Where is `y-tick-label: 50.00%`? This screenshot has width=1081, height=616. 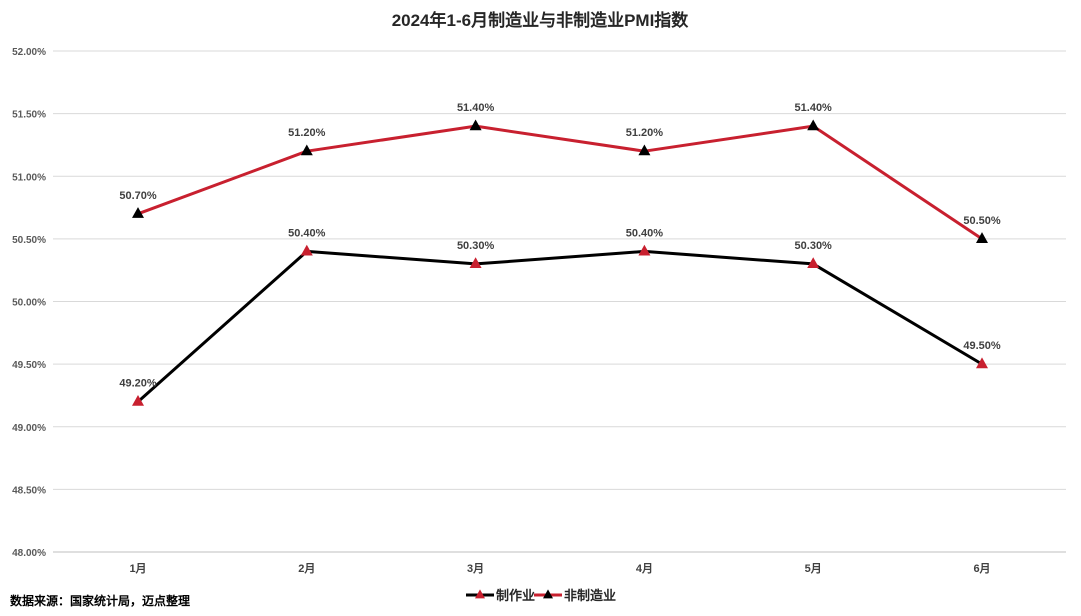 y-tick-label: 50.00% is located at coordinates (29, 303).